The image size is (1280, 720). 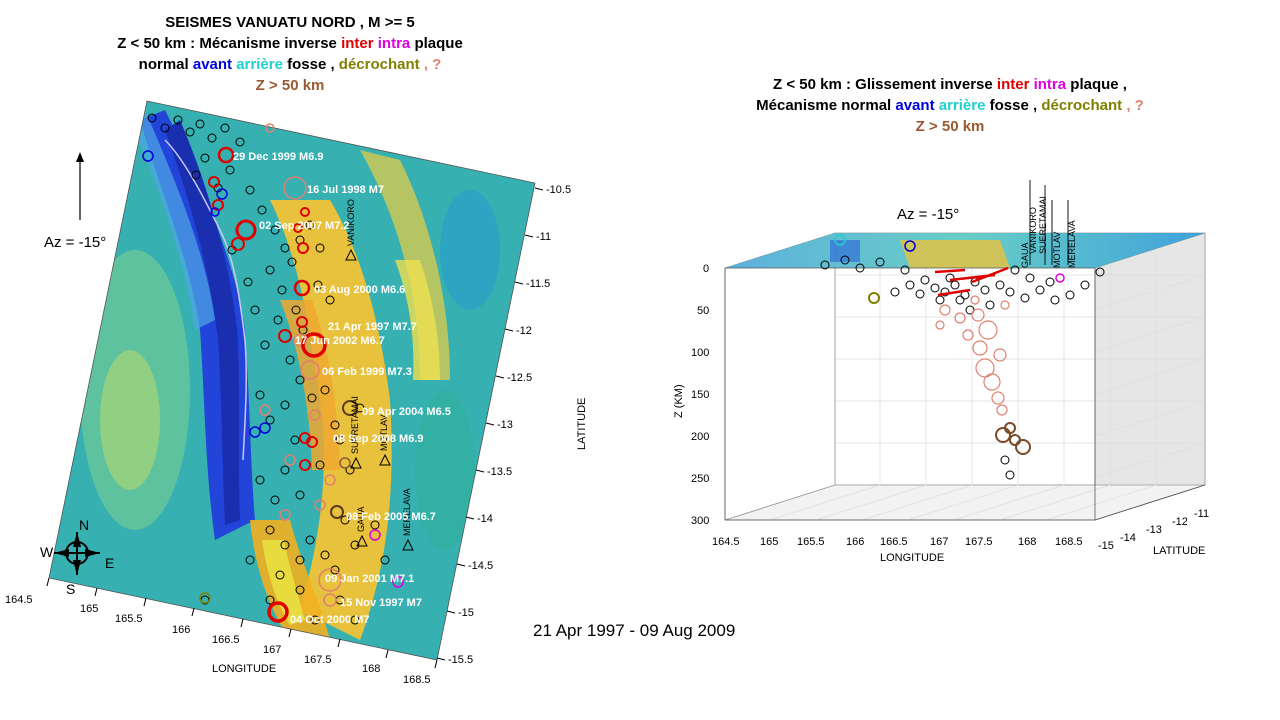 I want to click on z-tick: 300, so click(x=700, y=521).